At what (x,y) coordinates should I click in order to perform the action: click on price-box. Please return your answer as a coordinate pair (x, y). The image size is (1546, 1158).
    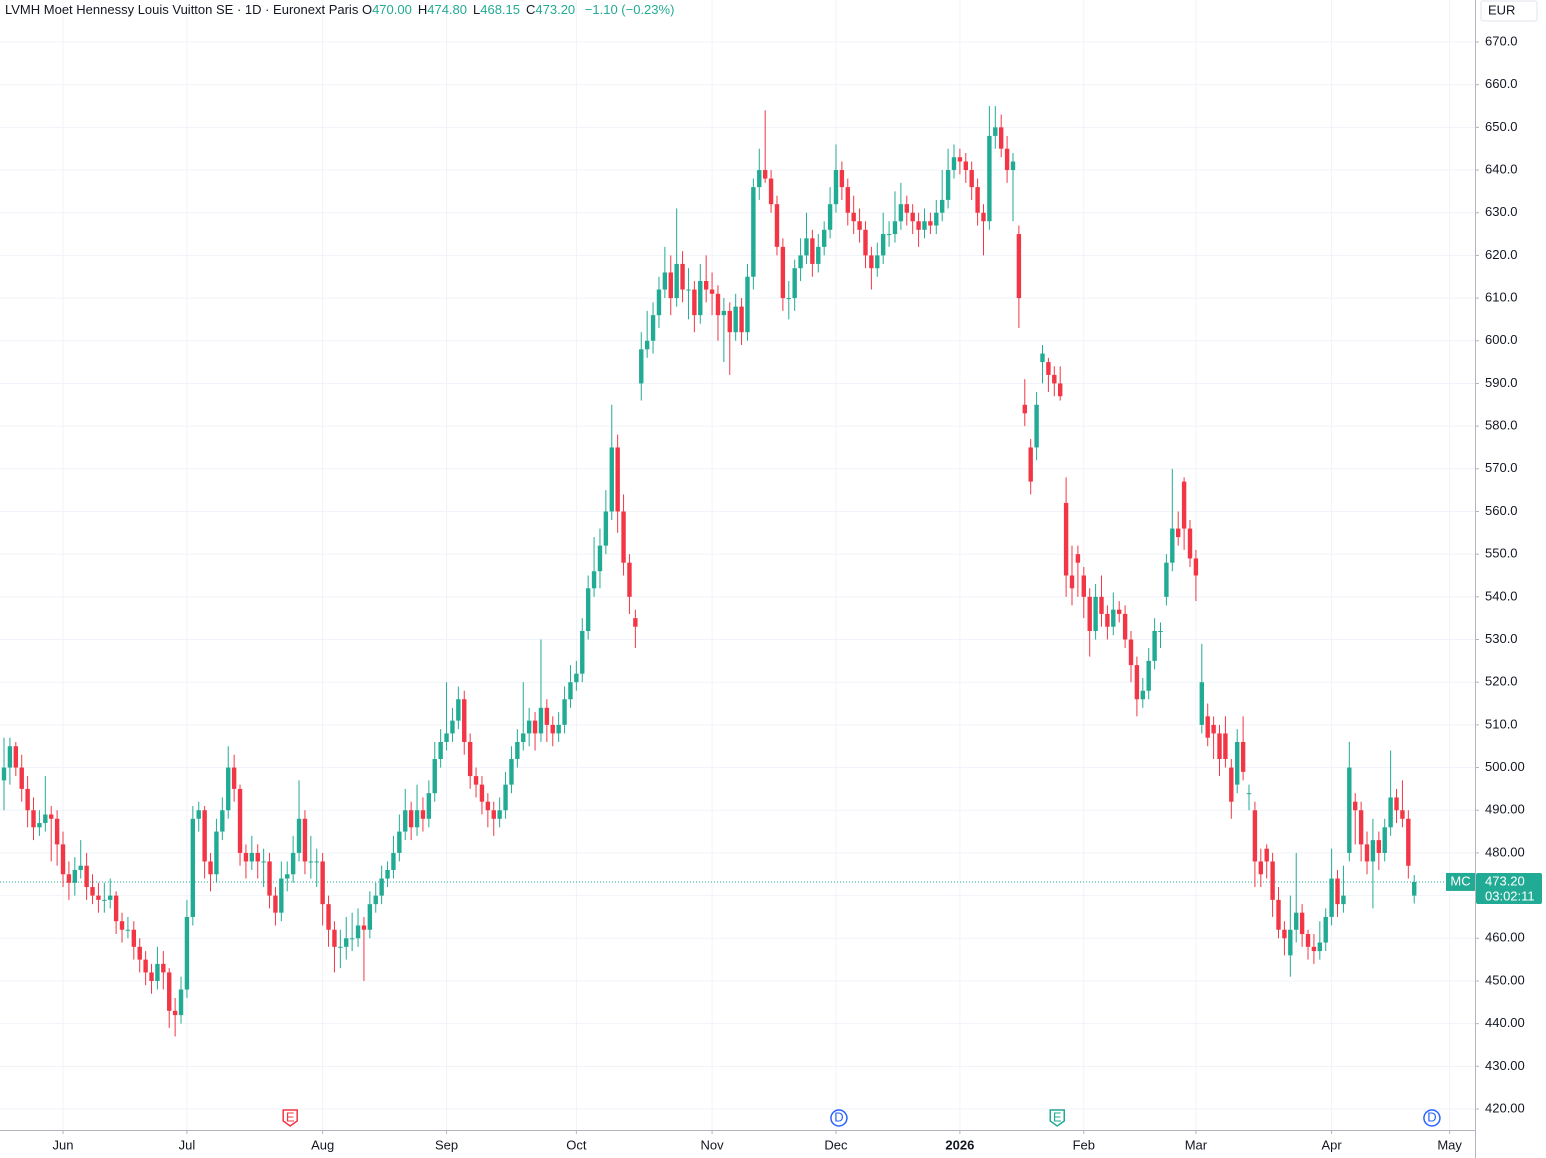
    Looking at the image, I should click on (1509, 888).